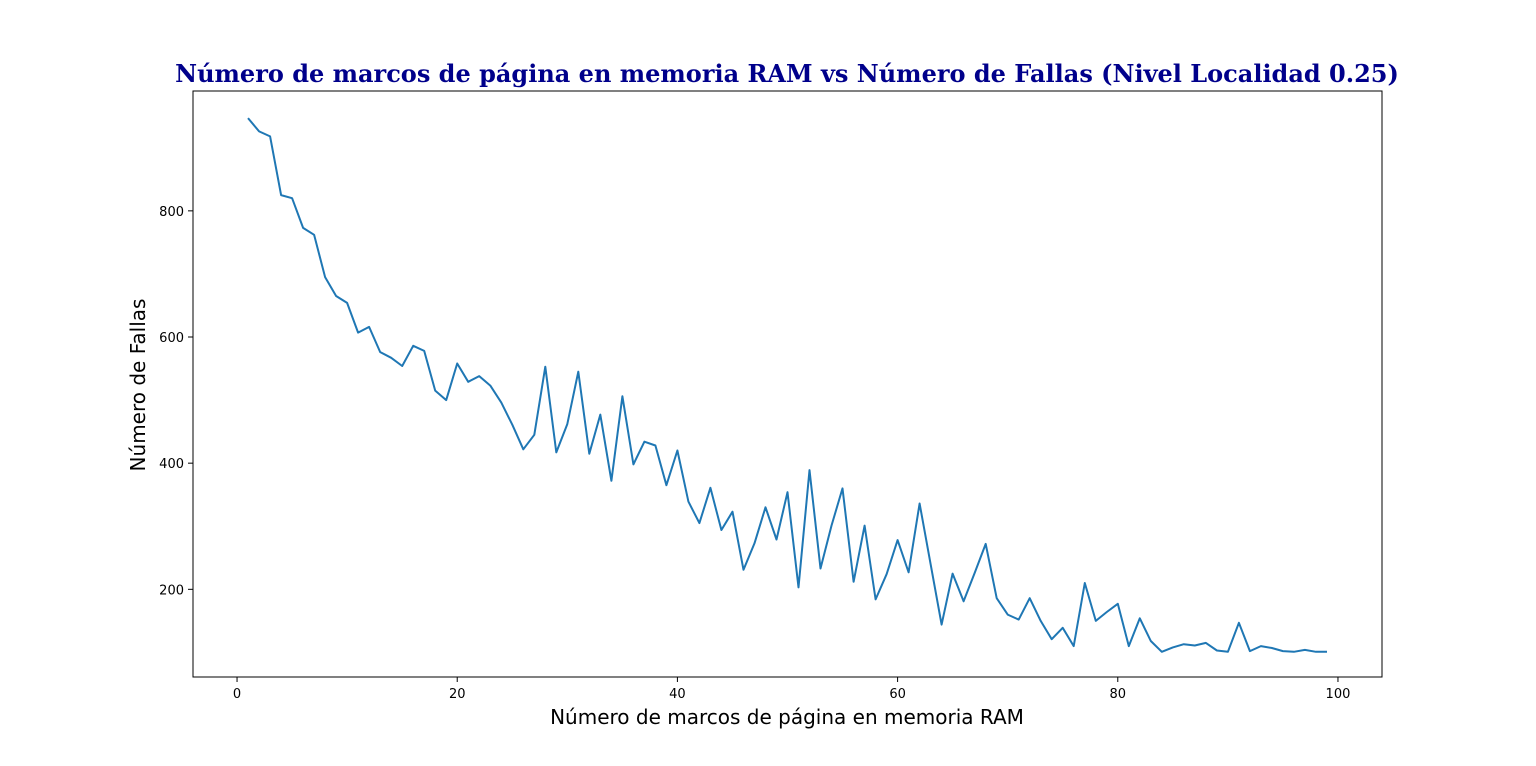  What do you see at coordinates (171, 590) in the screenshot?
I see `y-tick-label: 200` at bounding box center [171, 590].